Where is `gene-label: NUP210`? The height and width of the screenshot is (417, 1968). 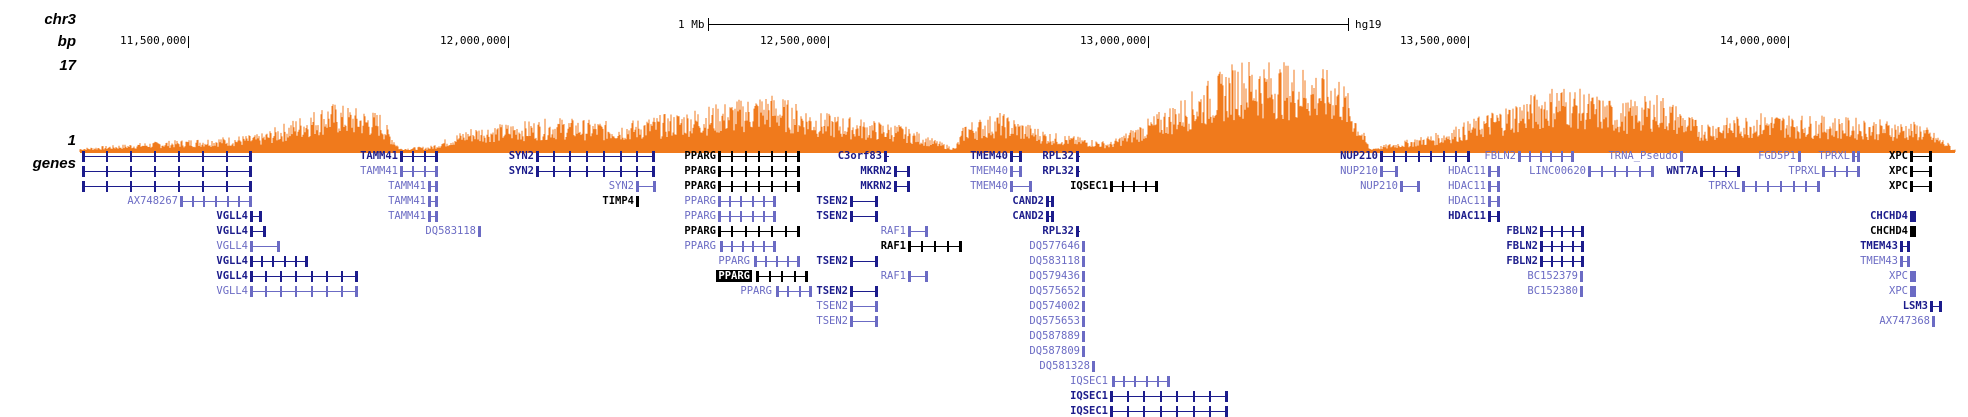 gene-label: NUP210 is located at coordinates (1379, 186).